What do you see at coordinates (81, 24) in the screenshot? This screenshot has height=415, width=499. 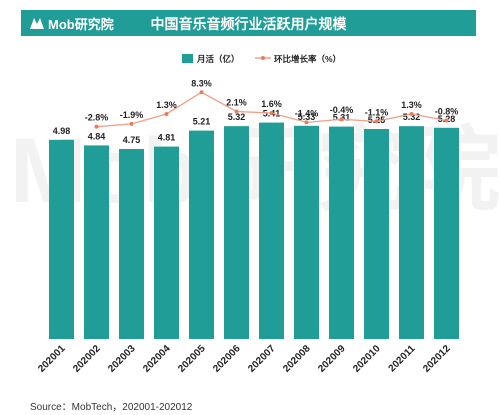 I see `logo-text: Mob研究院` at bounding box center [81, 24].